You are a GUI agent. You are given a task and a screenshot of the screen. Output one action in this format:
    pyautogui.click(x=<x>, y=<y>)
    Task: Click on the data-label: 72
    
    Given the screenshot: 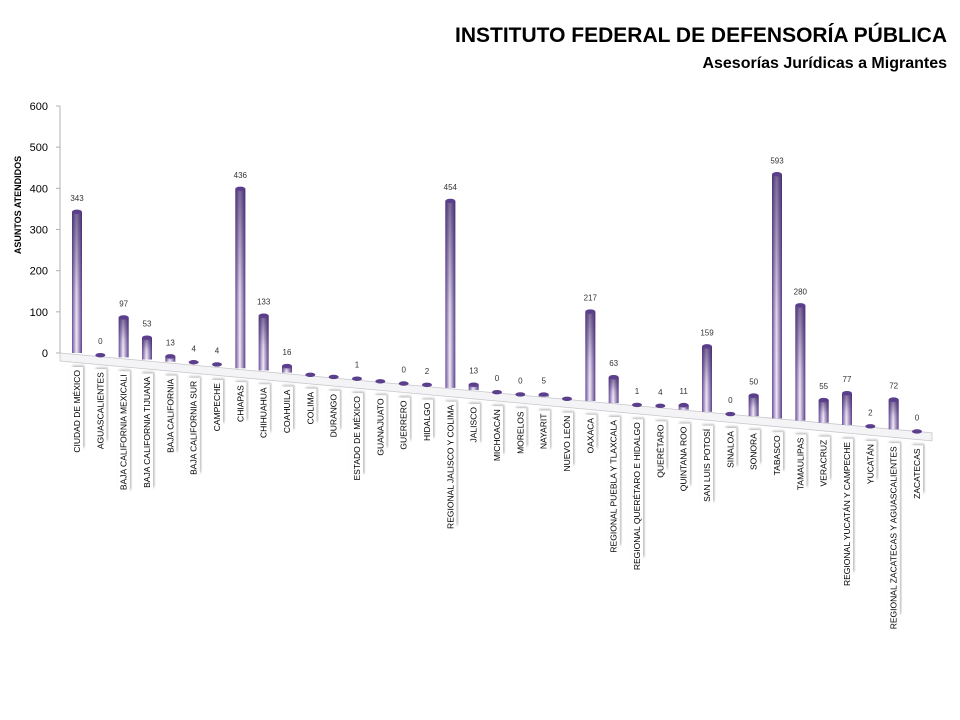 What is the action you would take?
    pyautogui.click(x=893, y=386)
    